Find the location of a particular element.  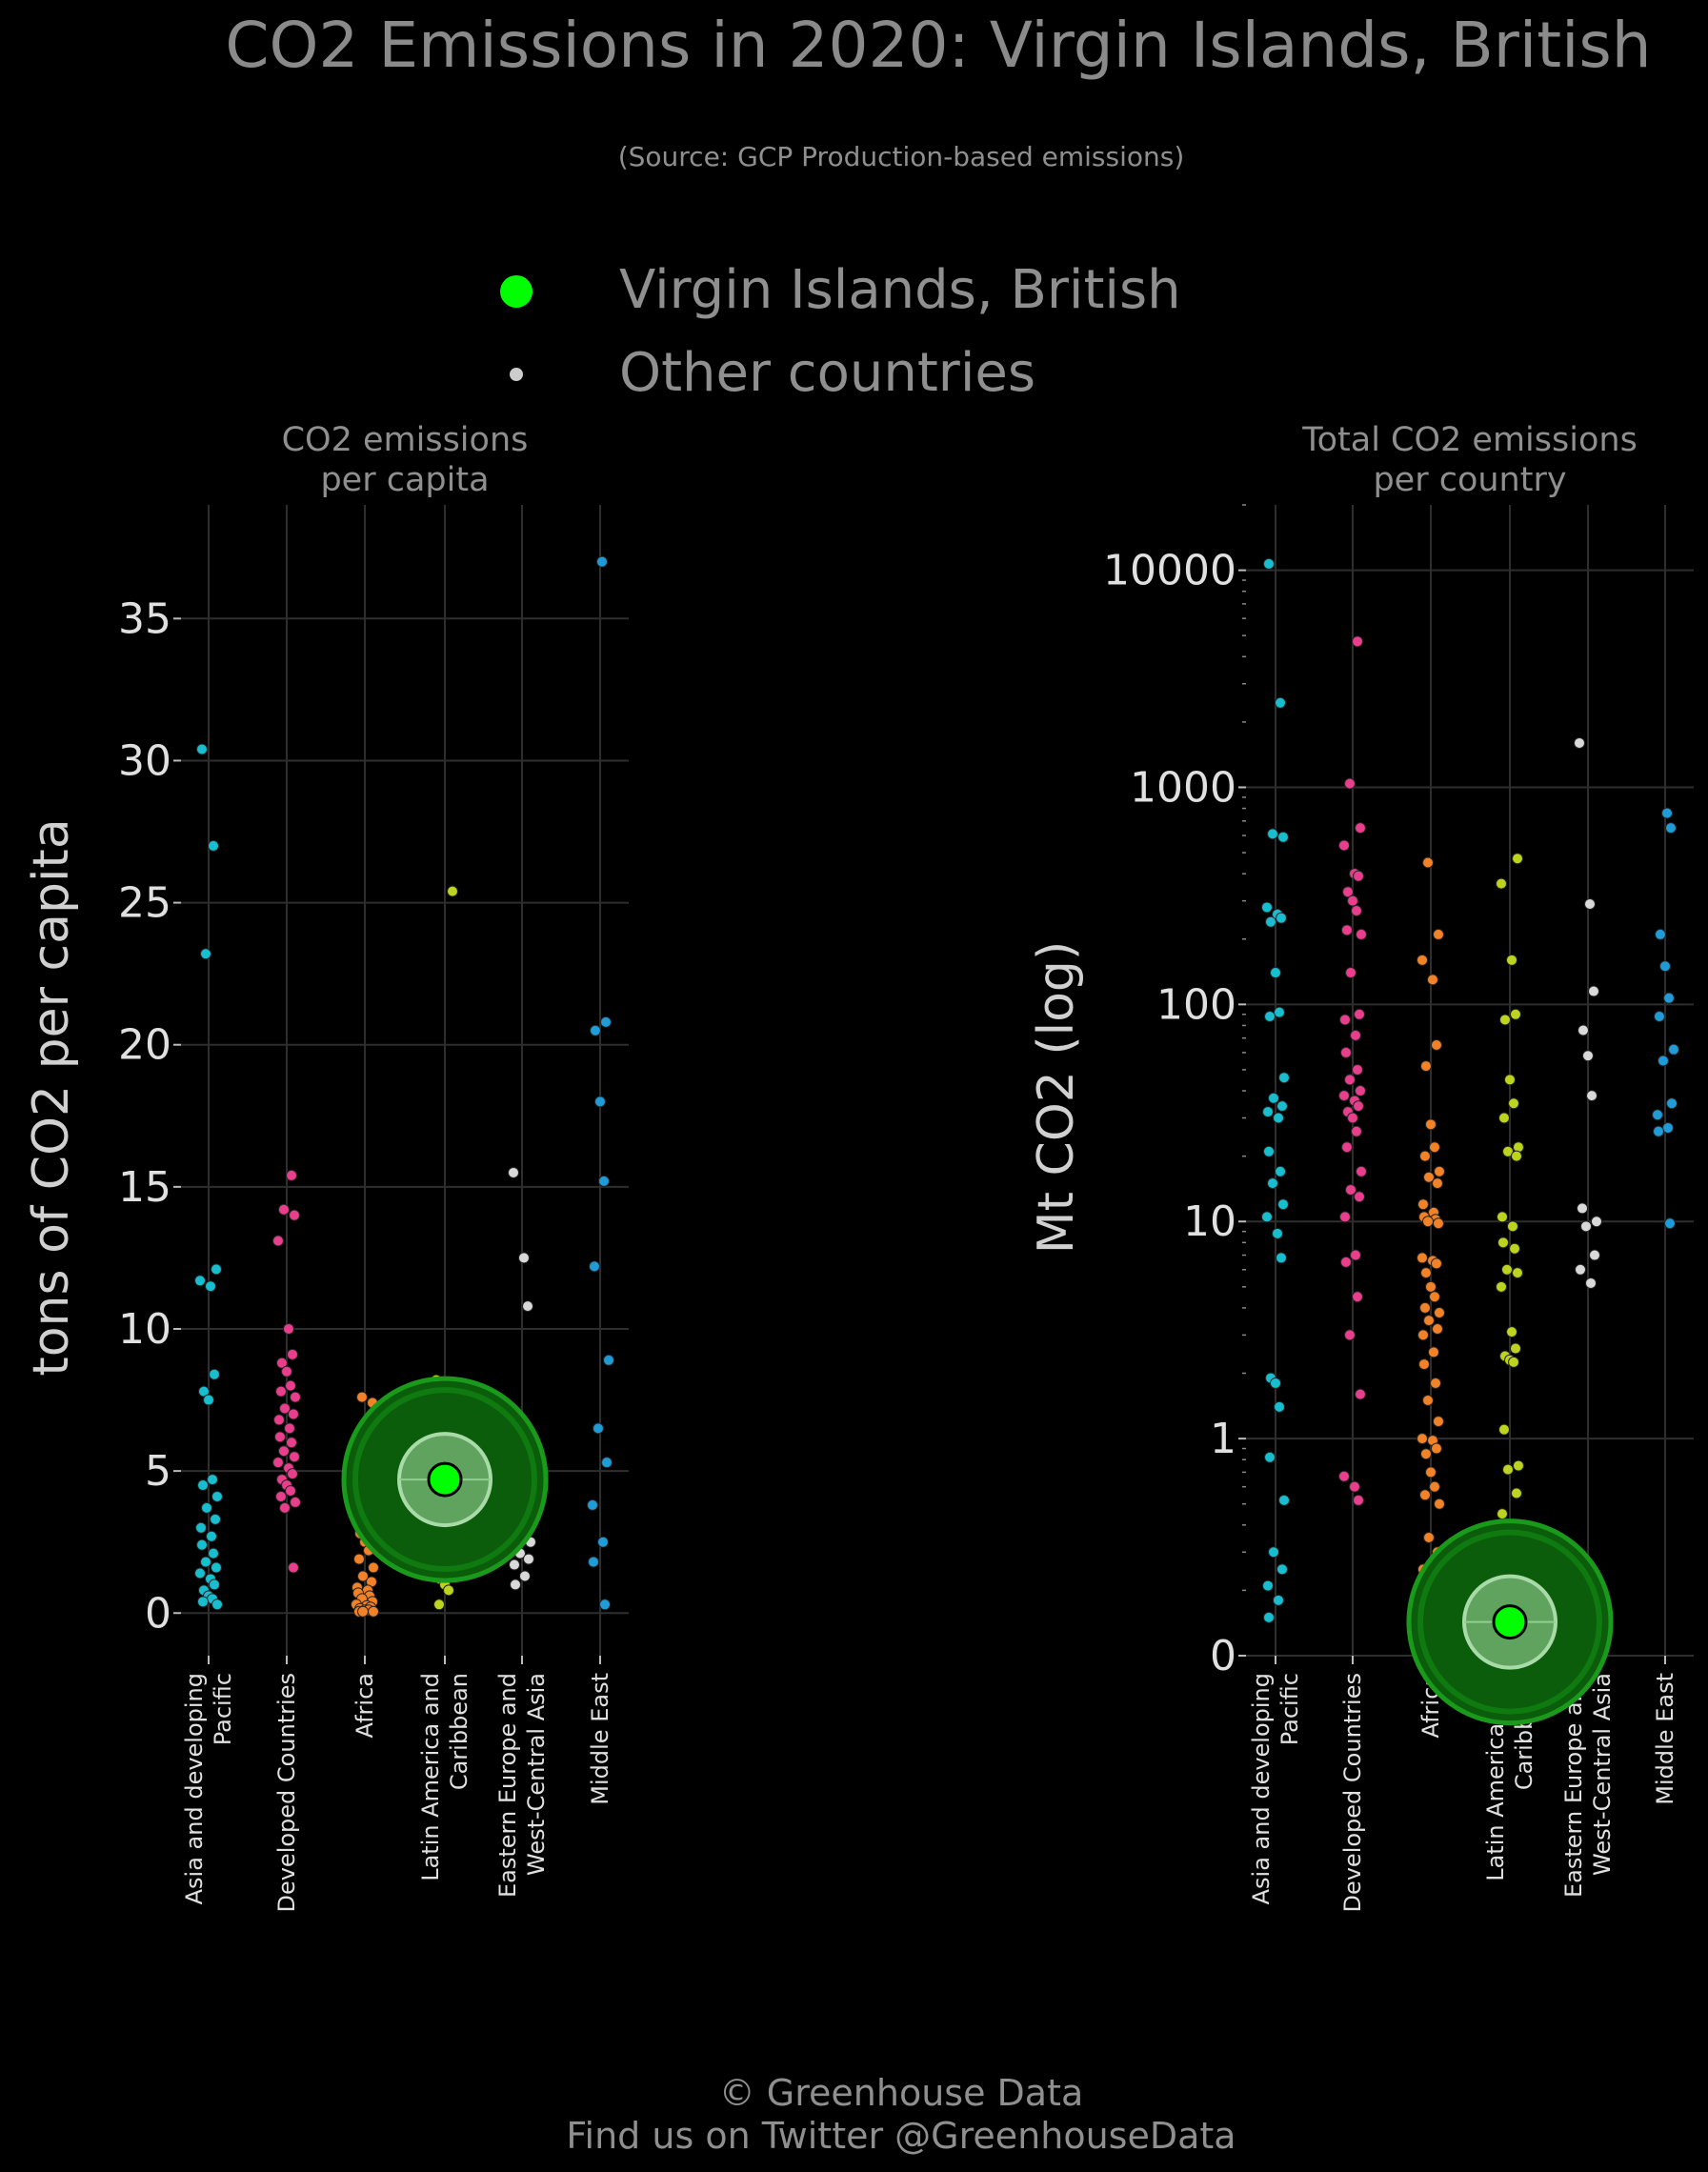

x-category-label: Eastern Europe and is located at coordinates (508, 1785).